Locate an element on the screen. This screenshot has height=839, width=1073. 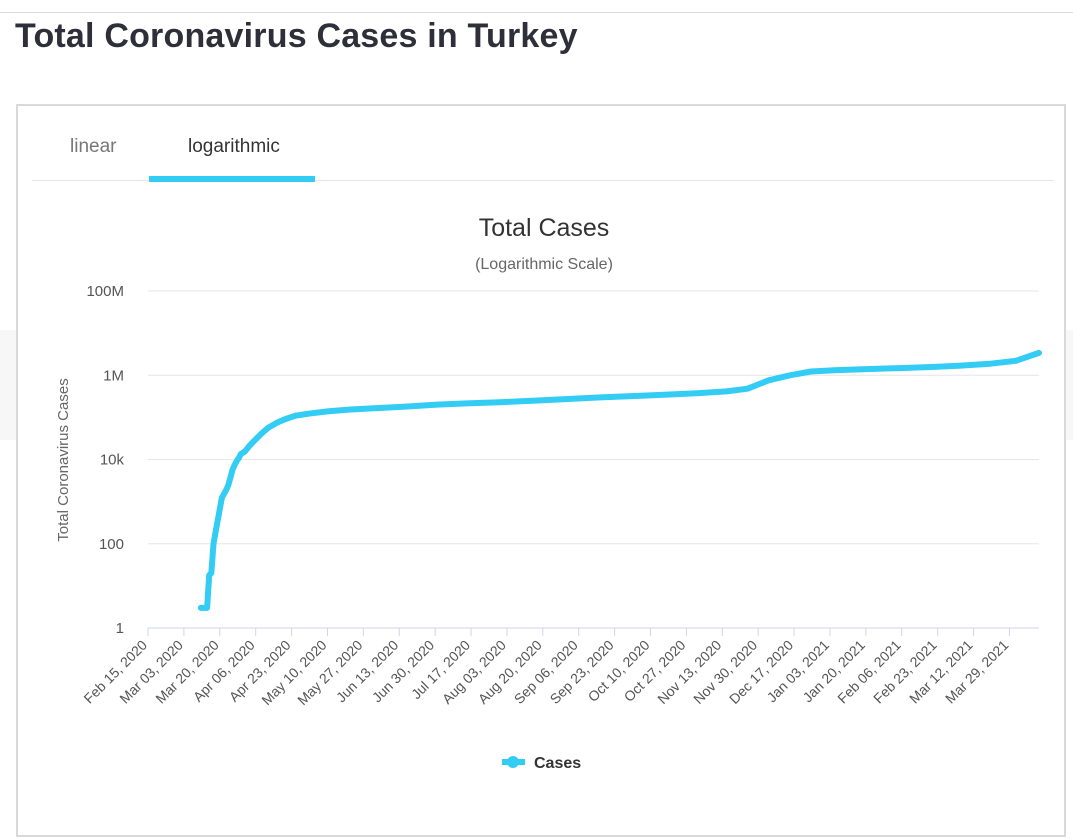
y-axis-ticks: 1 100 10k 1M 100M is located at coordinates (105, 460).